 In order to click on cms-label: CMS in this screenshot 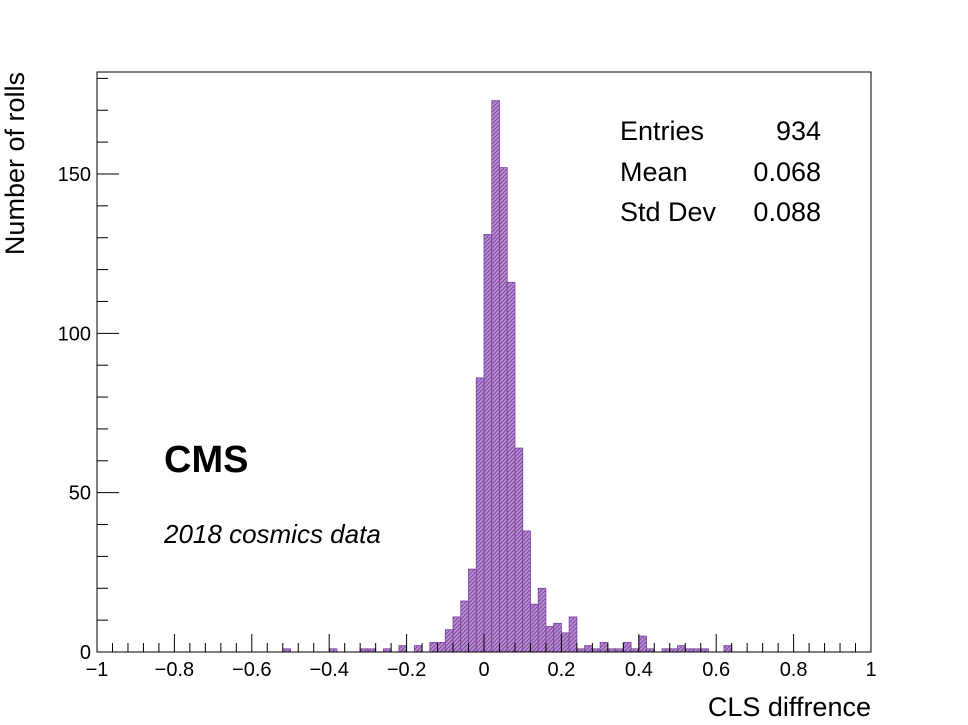, I will do `click(206, 460)`.